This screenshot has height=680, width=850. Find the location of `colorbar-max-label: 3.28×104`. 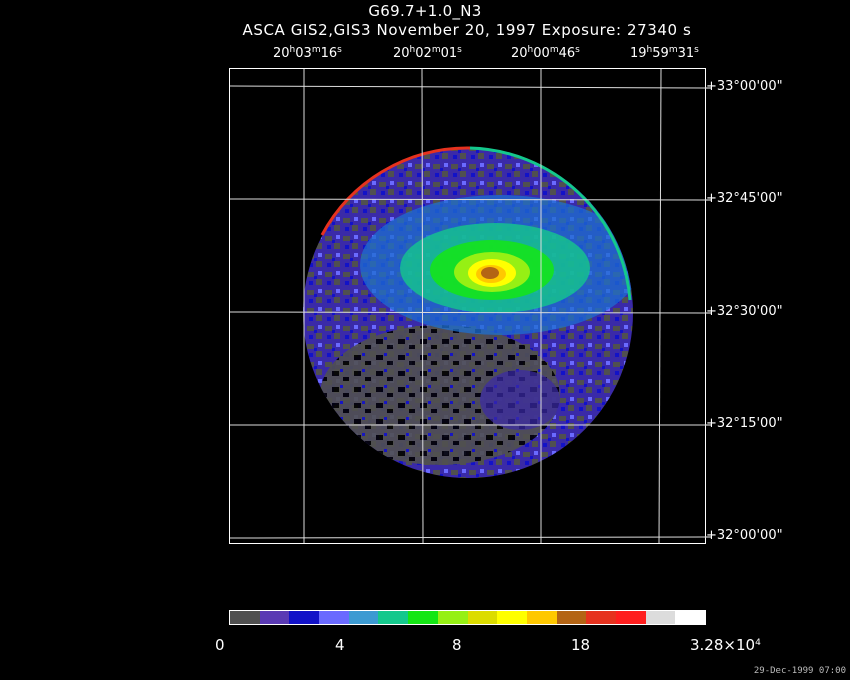

colorbar-max-label: 3.28×104 is located at coordinates (725, 645).